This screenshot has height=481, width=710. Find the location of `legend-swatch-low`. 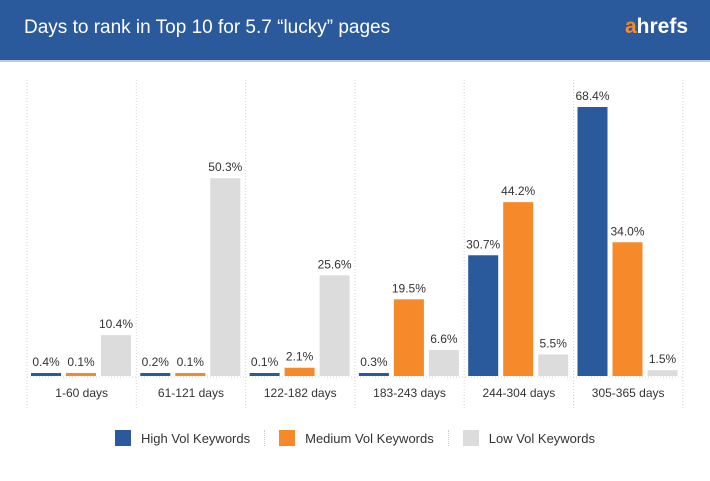

legend-swatch-low is located at coordinates (470, 438).